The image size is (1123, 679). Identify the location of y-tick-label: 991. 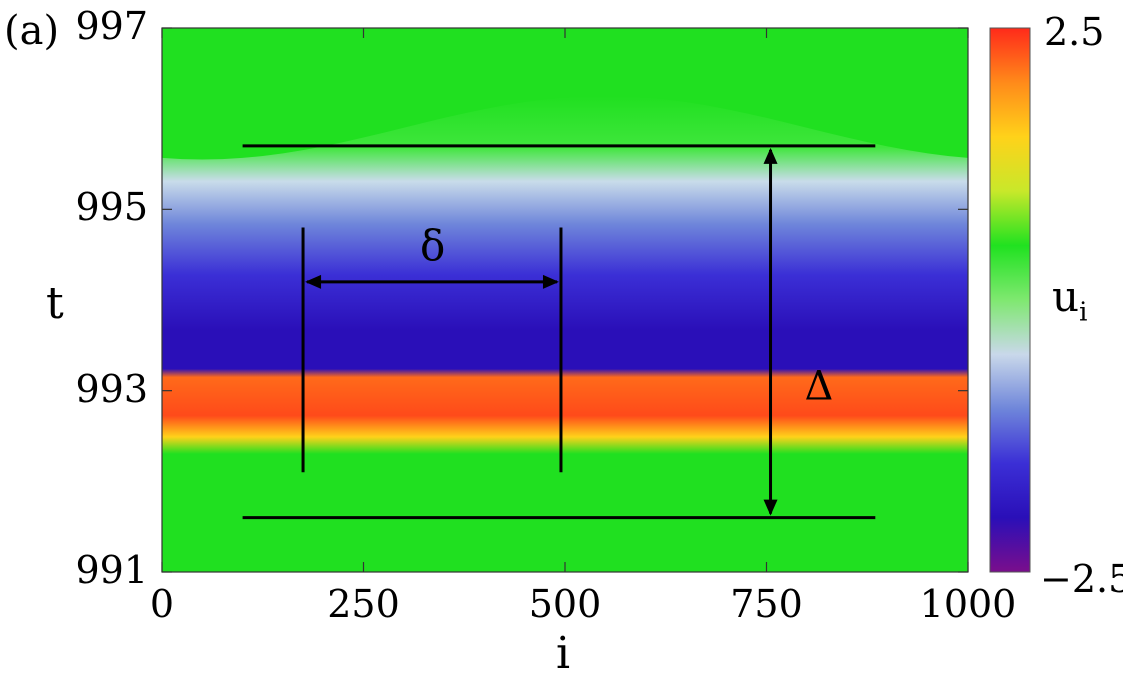
(111, 570).